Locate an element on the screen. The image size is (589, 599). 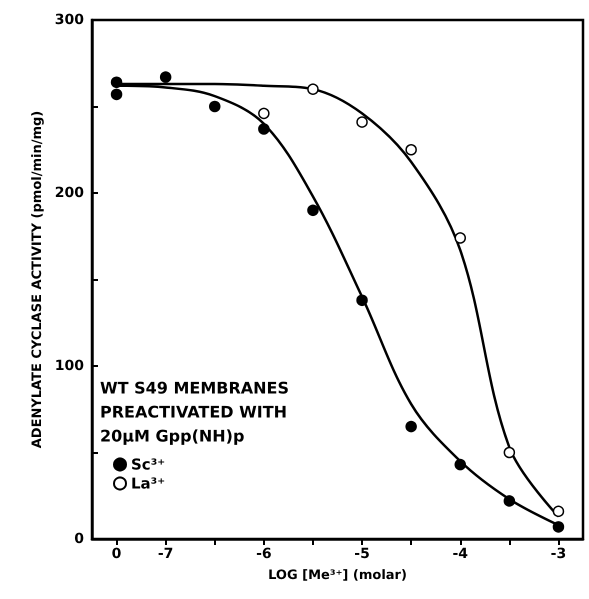
annotation: 20μM Gpp(NH)p is located at coordinates (172, 436).